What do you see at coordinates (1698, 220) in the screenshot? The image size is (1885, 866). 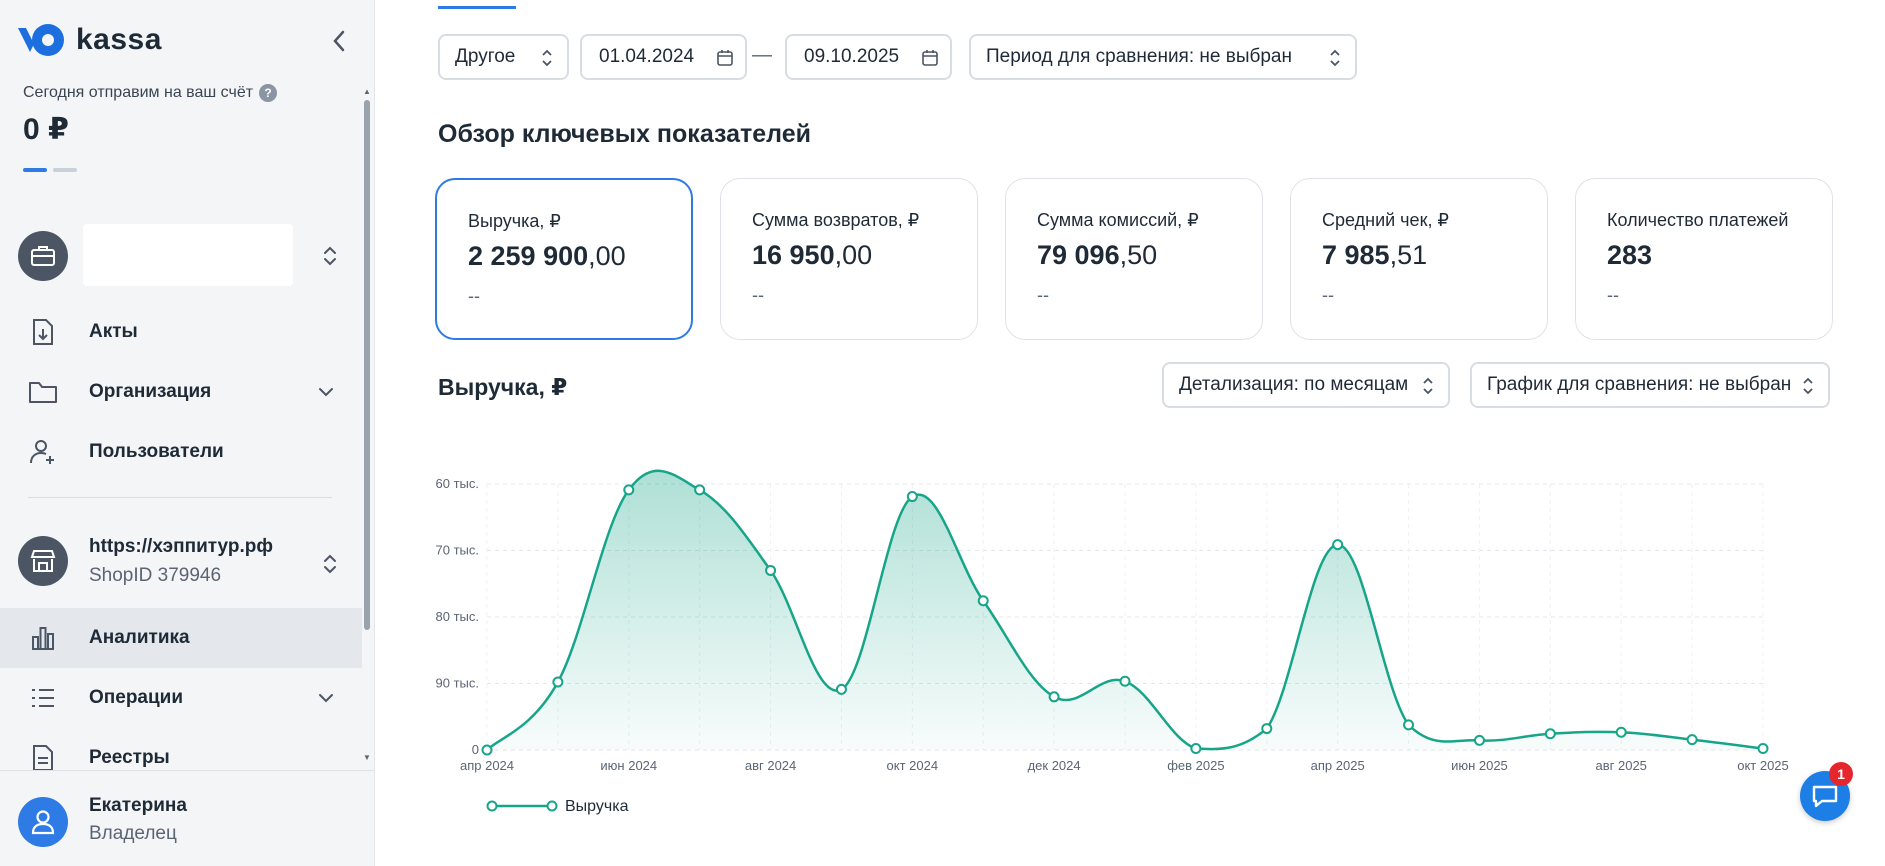 I see `kpi-label: Количество платежей` at bounding box center [1698, 220].